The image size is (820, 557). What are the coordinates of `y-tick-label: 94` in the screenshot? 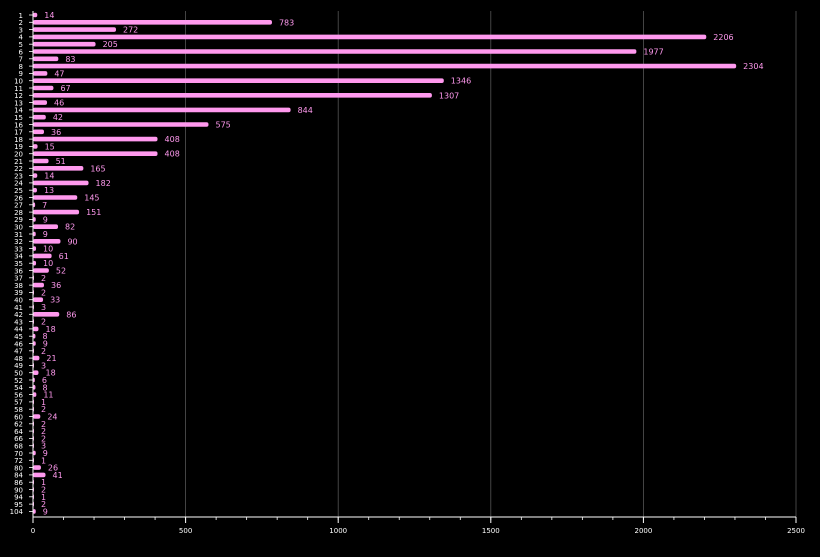 It's located at (18, 498).